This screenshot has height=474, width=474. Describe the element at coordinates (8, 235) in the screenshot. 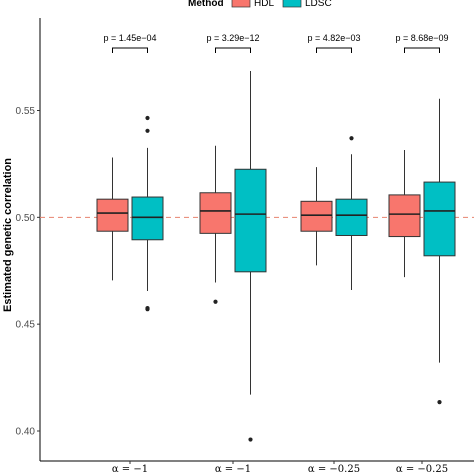

I see `y-axis-title: Estimated genetic correlation` at that location.